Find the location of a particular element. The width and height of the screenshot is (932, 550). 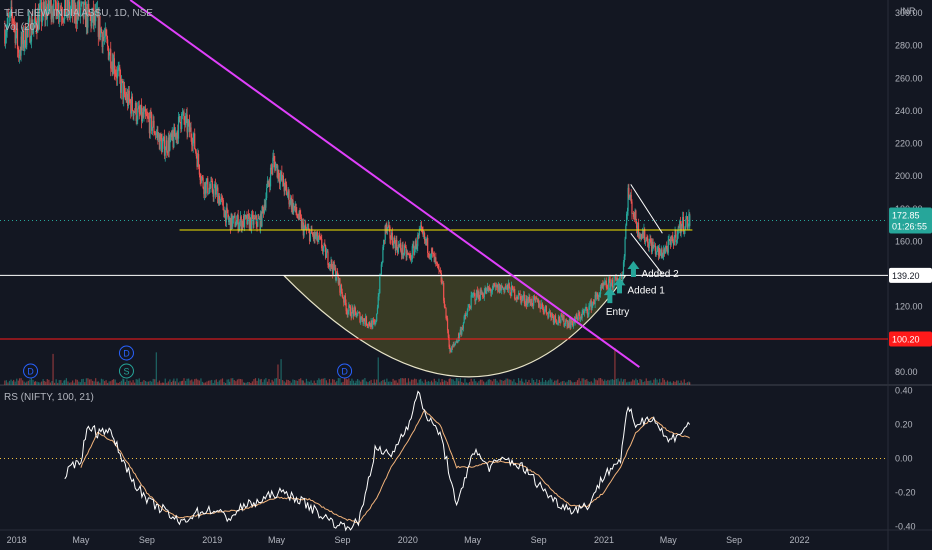

event-marker: S is located at coordinates (126, 371).